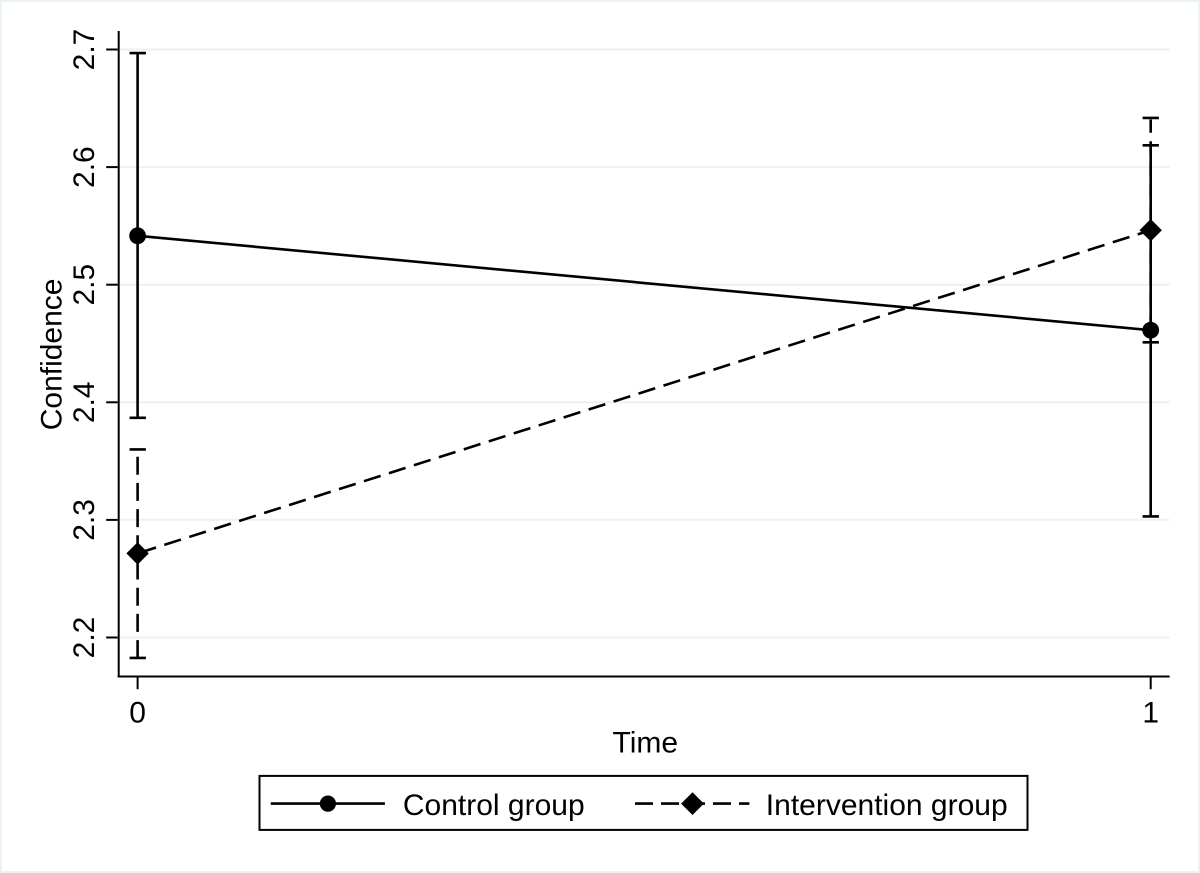 This screenshot has width=1200, height=873. Describe the element at coordinates (1150, 713) in the screenshot. I see `svg-text: 1` at that location.